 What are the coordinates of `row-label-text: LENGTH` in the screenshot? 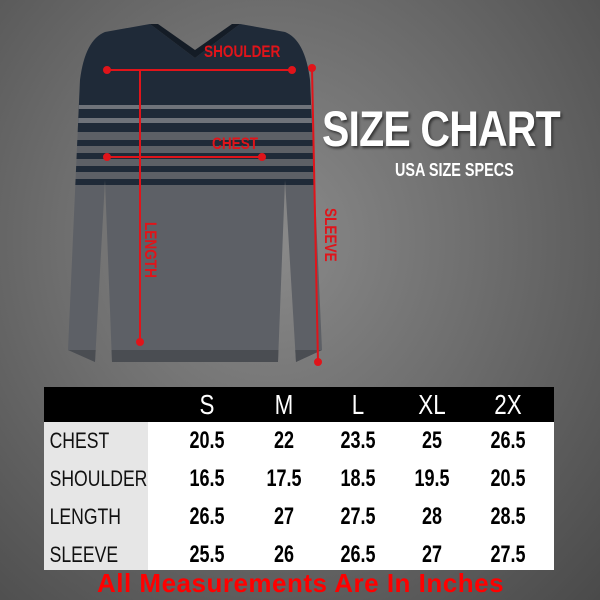 It's located at (85, 516).